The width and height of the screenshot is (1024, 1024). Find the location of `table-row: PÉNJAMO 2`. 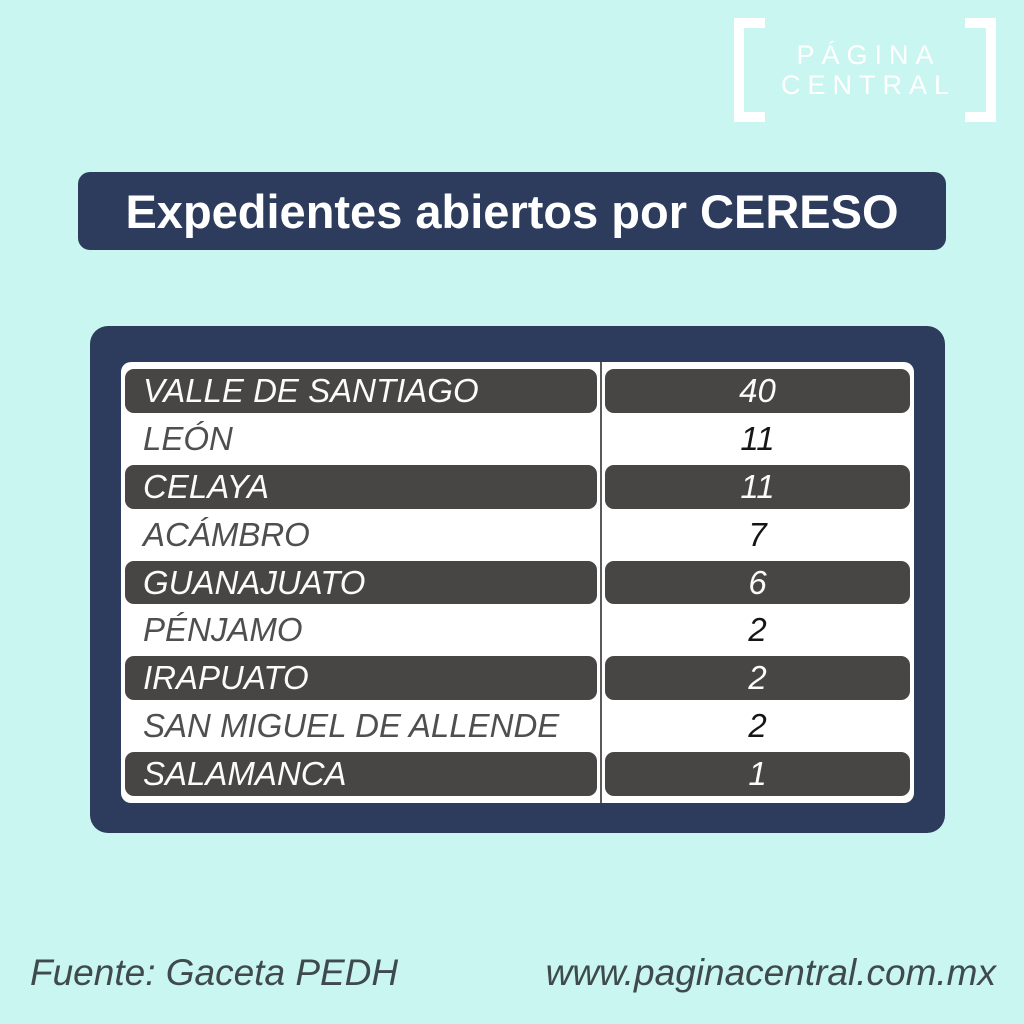

table-row: PÉNJAMO 2 is located at coordinates (517, 630).